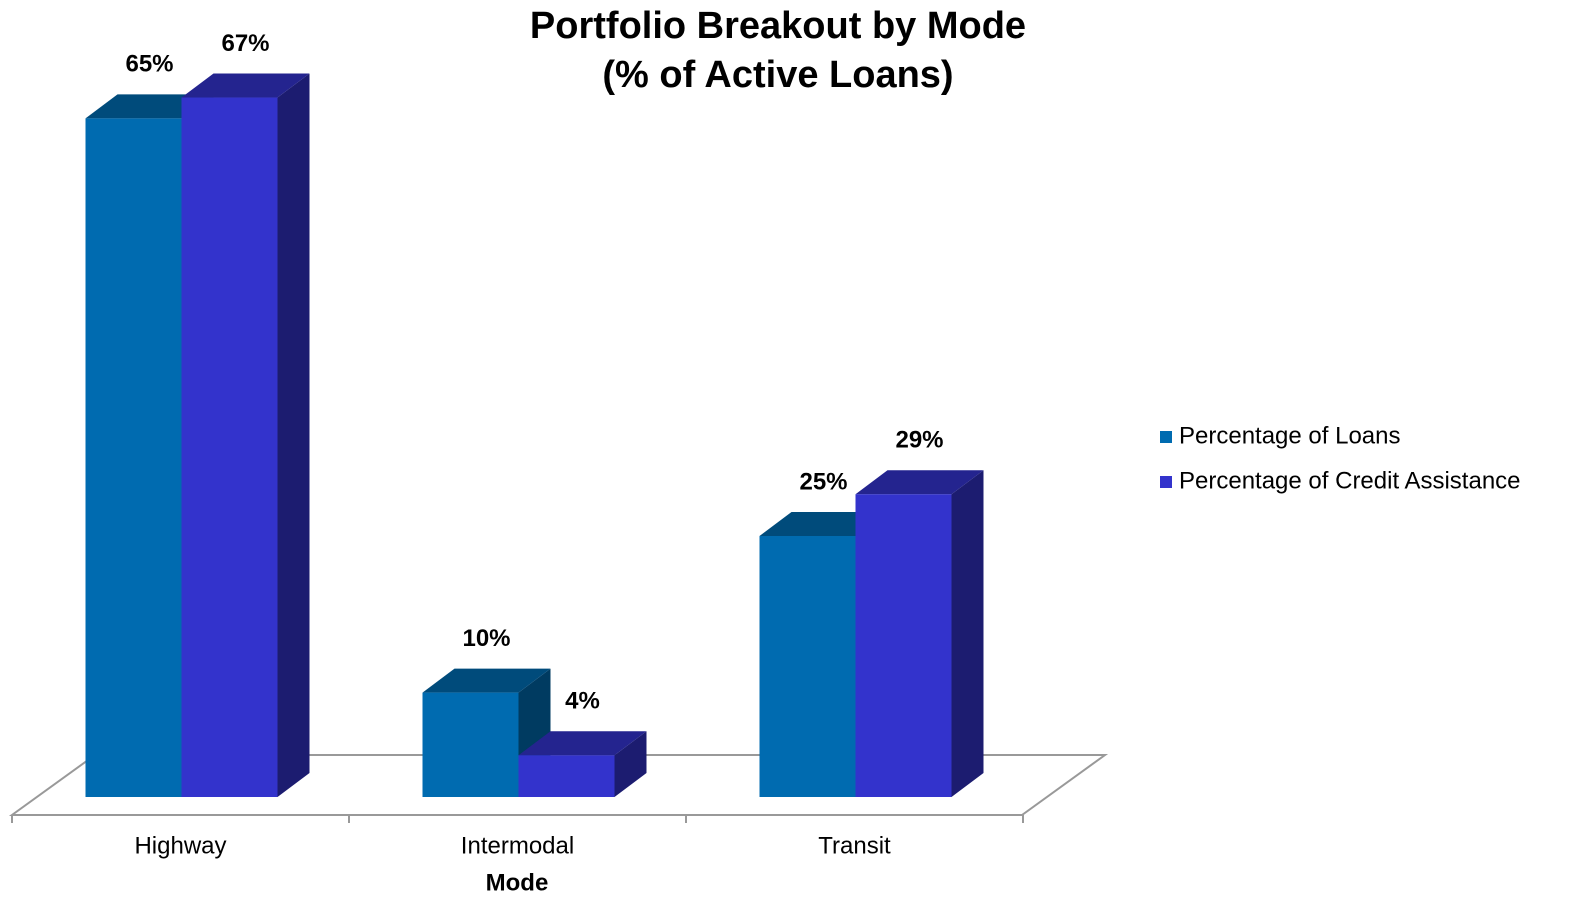 This screenshot has height=899, width=1573. Describe the element at coordinates (517, 882) in the screenshot. I see `x-axis-label: Mode` at that location.